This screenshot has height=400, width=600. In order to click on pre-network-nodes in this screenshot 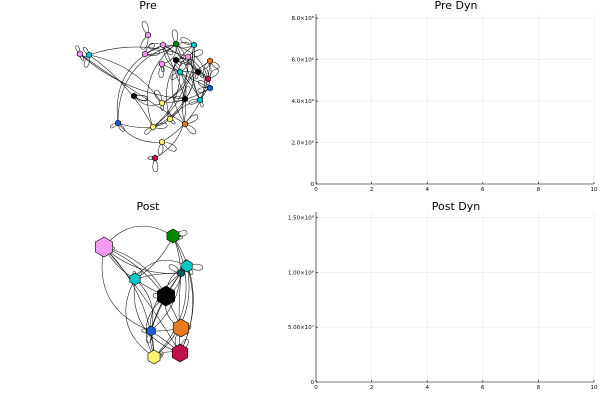, I will do `click(145, 96)`.